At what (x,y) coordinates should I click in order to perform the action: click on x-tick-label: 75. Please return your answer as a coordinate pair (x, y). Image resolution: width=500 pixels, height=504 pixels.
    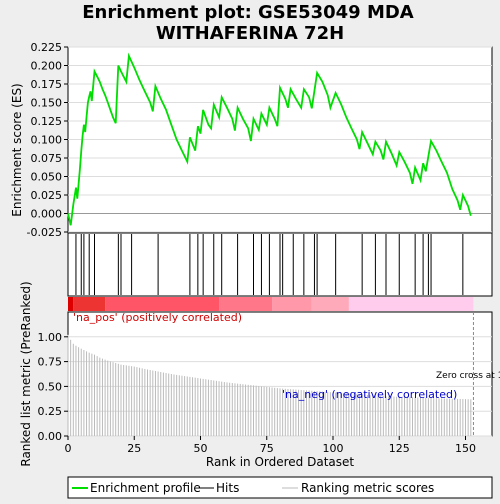
    Looking at the image, I should click on (267, 448).